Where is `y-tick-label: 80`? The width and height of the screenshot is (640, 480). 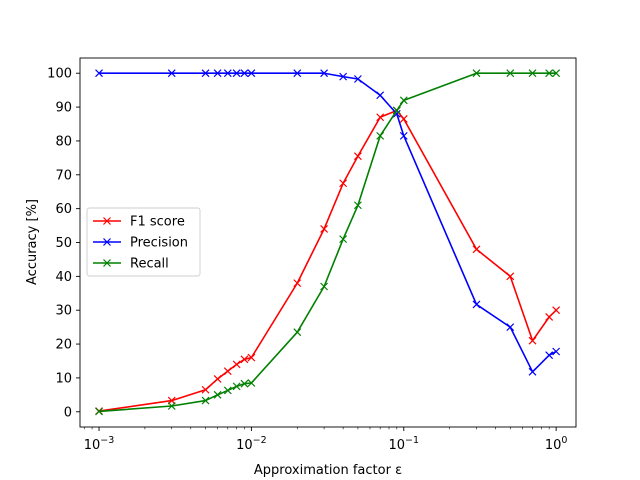
y-tick-label: 80 is located at coordinates (63, 141).